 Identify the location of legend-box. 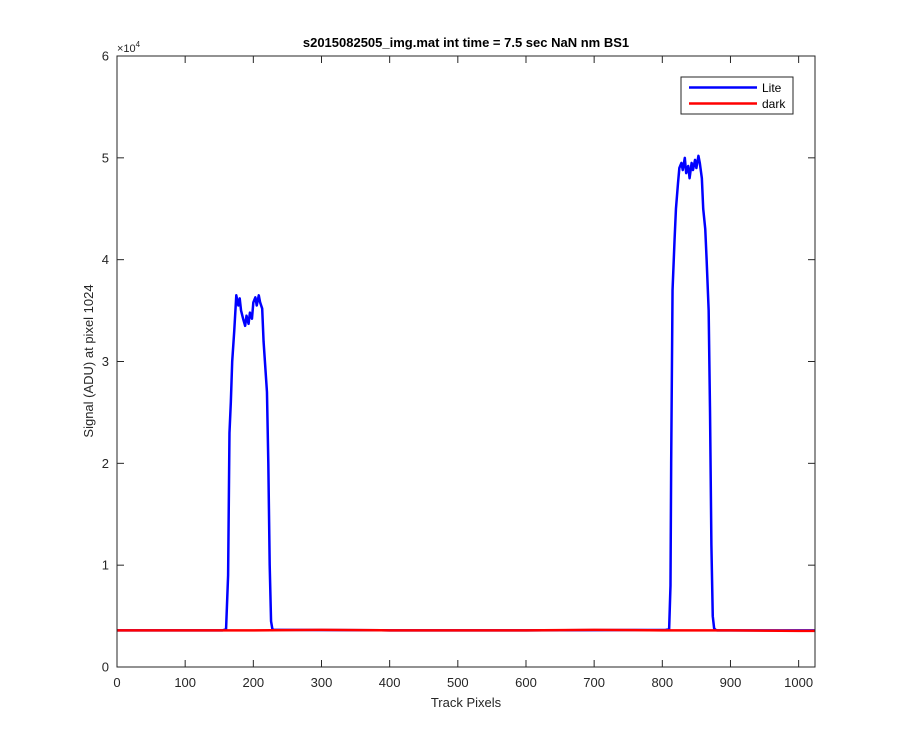
(737, 95).